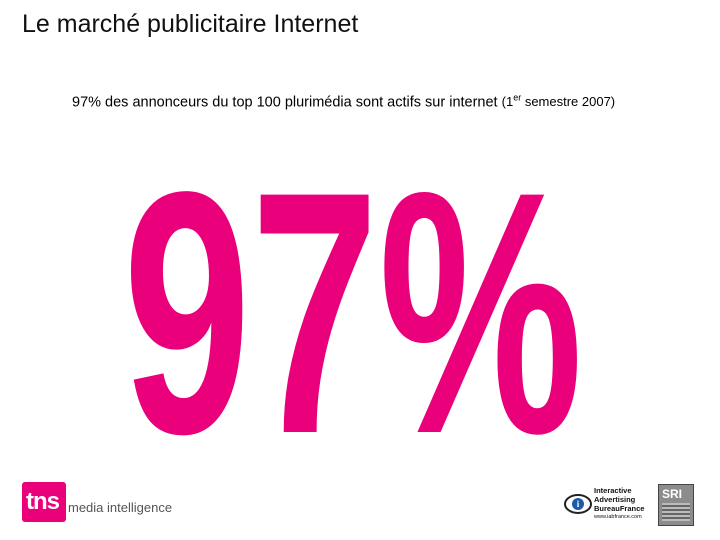  I want to click on tns-mark-text: tns, so click(43, 501).